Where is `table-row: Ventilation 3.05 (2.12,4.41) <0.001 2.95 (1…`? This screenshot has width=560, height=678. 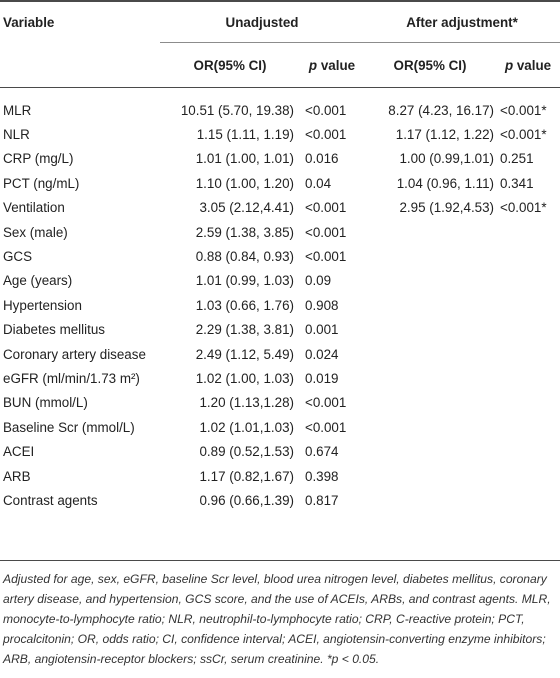 table-row: Ventilation 3.05 (2.12,4.41) <0.001 2.95 (1… is located at coordinates (280, 208).